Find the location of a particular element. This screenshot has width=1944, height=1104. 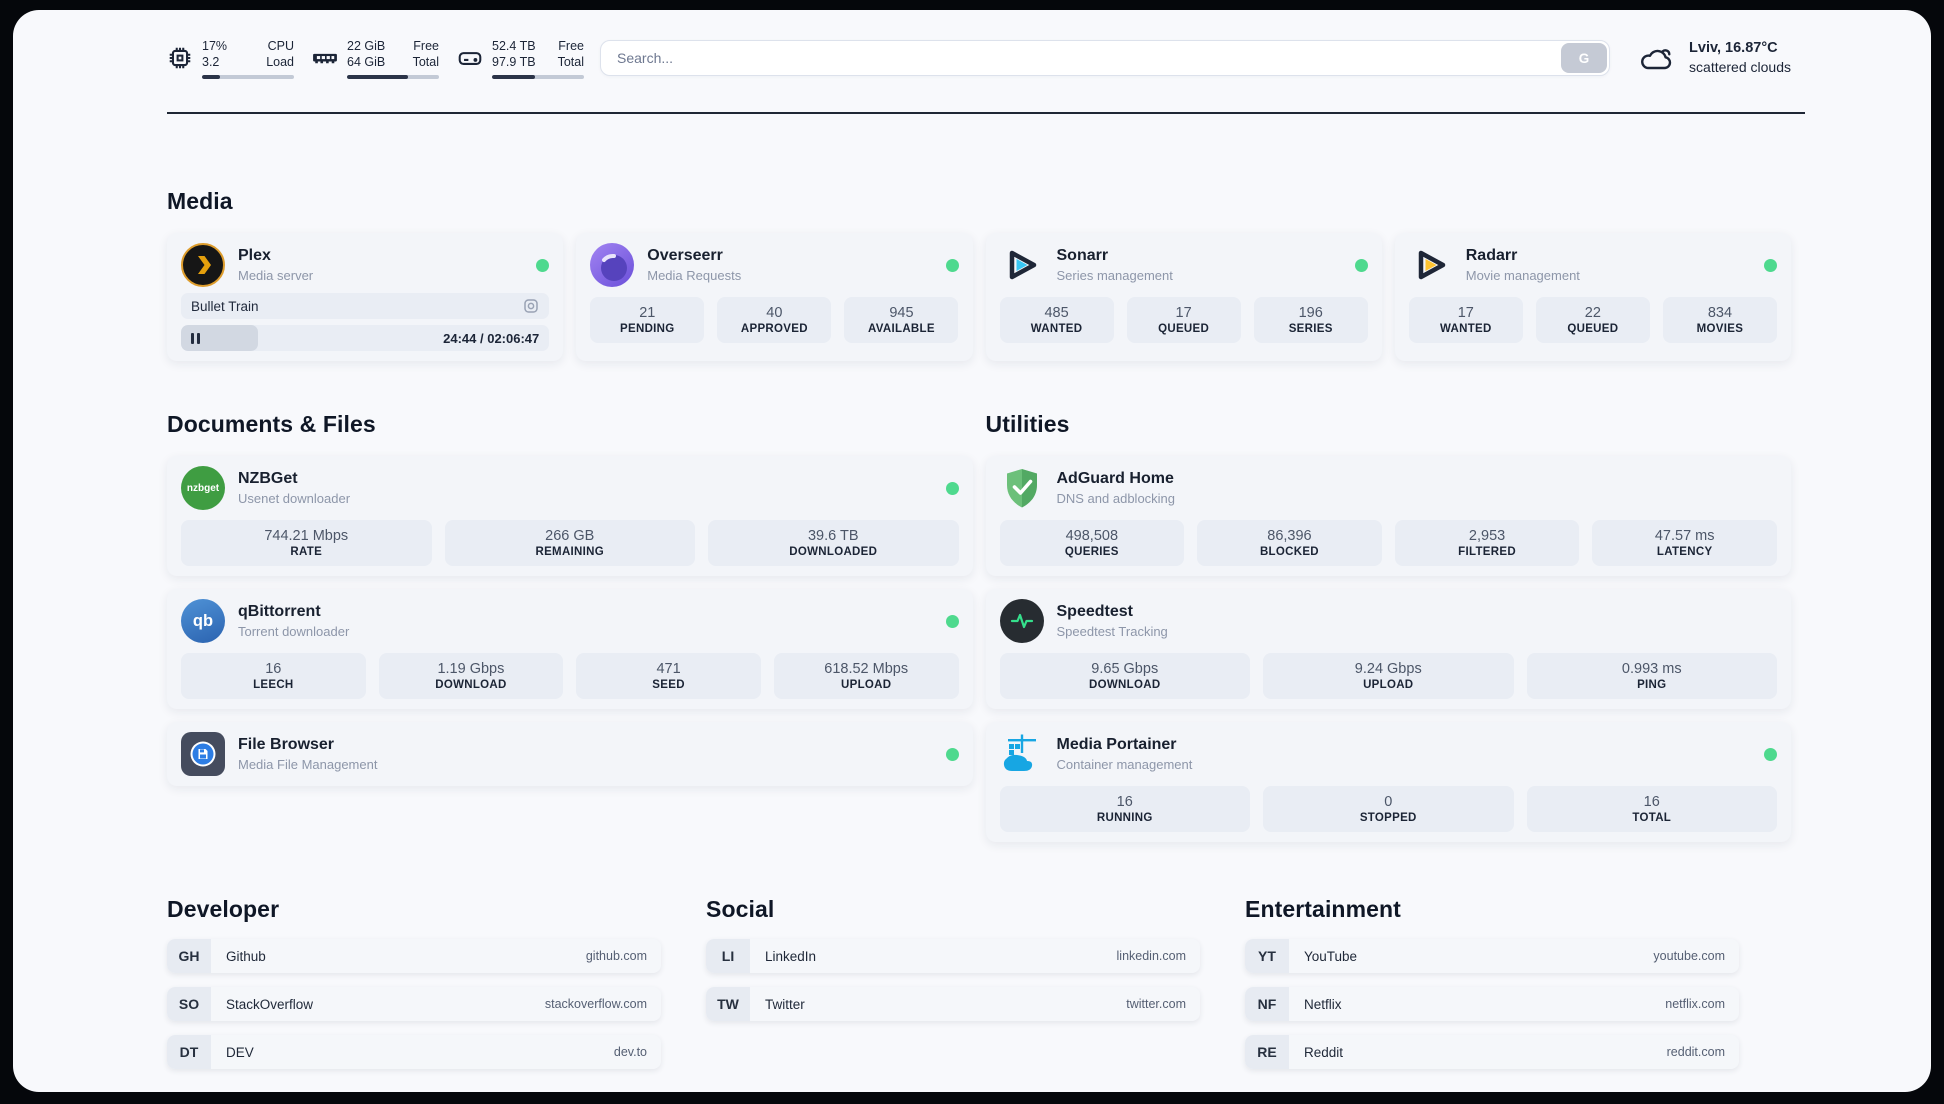

bookmark-linkedin: LI LinkedIn linkedin.com is located at coordinates (953, 956).